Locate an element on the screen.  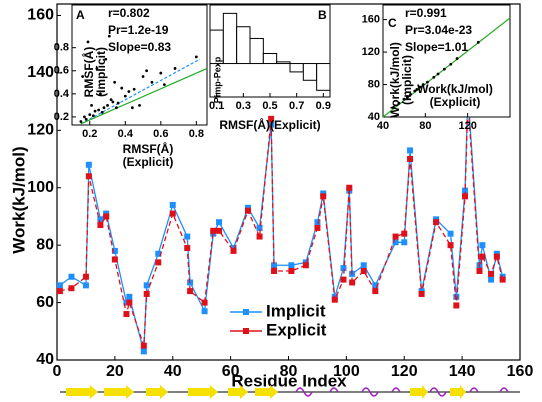
panel-label: B is located at coordinates (322, 15).